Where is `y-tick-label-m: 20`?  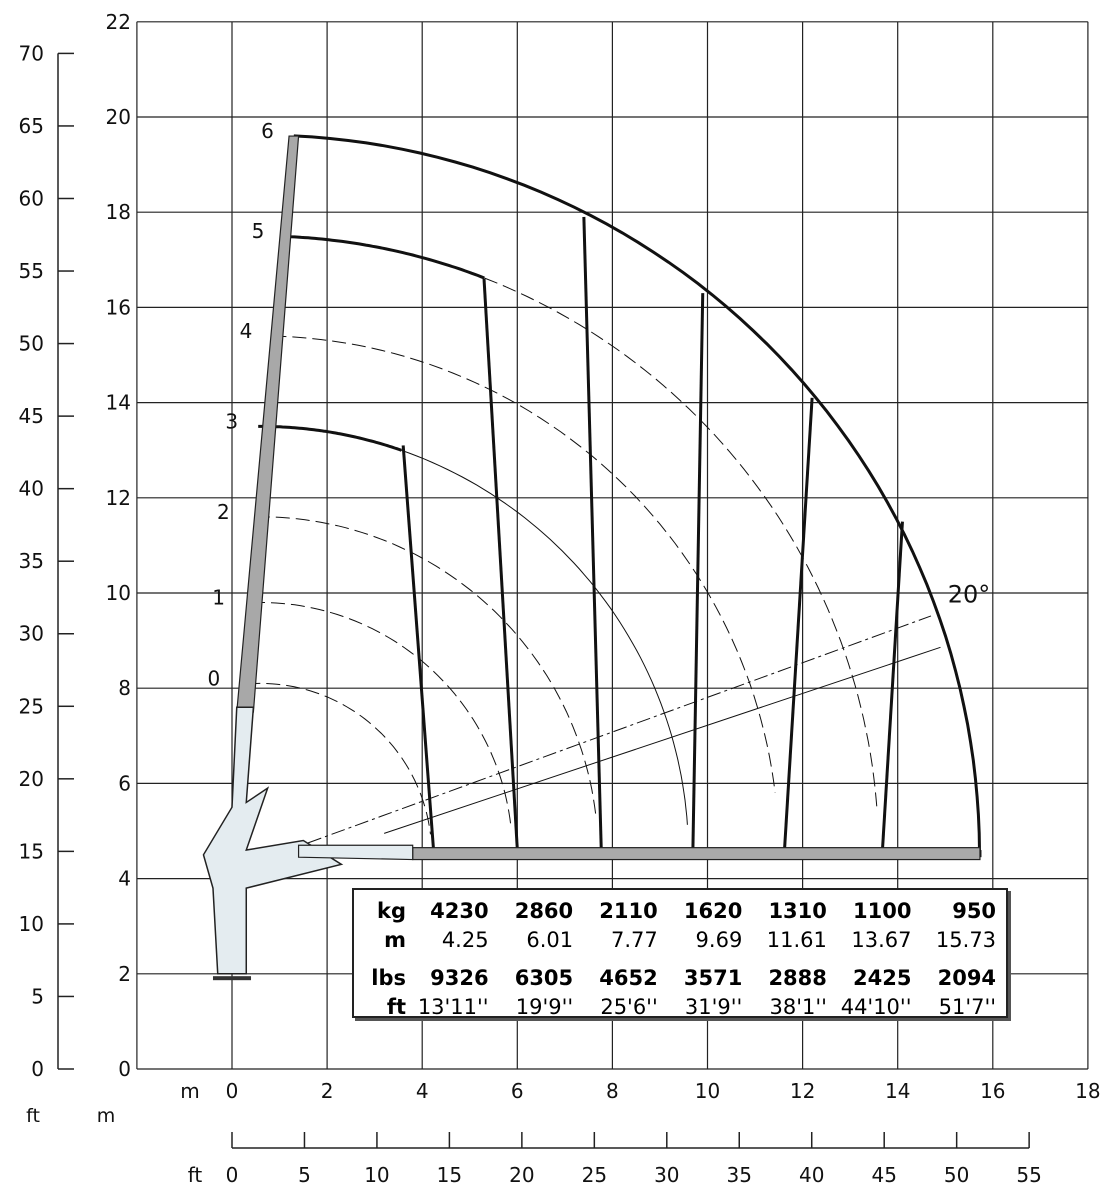
y-tick-label-m: 20 is located at coordinates (118, 117).